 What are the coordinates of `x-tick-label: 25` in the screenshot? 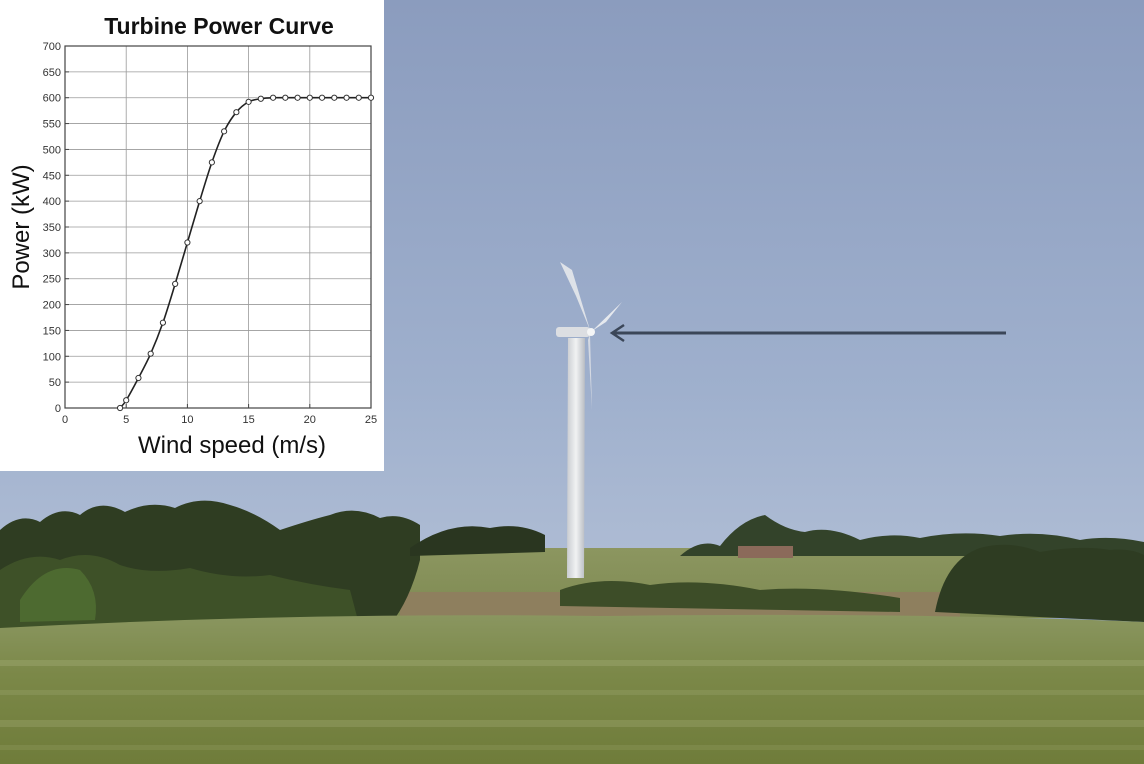 It's located at (371, 420).